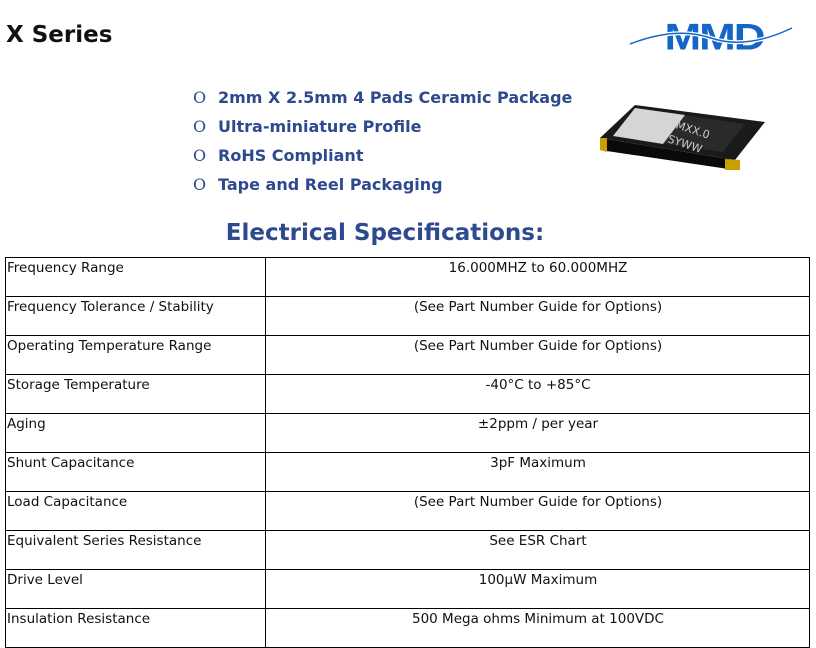 This screenshot has height=648, width=816. What do you see at coordinates (537, 589) in the screenshot?
I see `spec-value: 100µW Maximum` at bounding box center [537, 589].